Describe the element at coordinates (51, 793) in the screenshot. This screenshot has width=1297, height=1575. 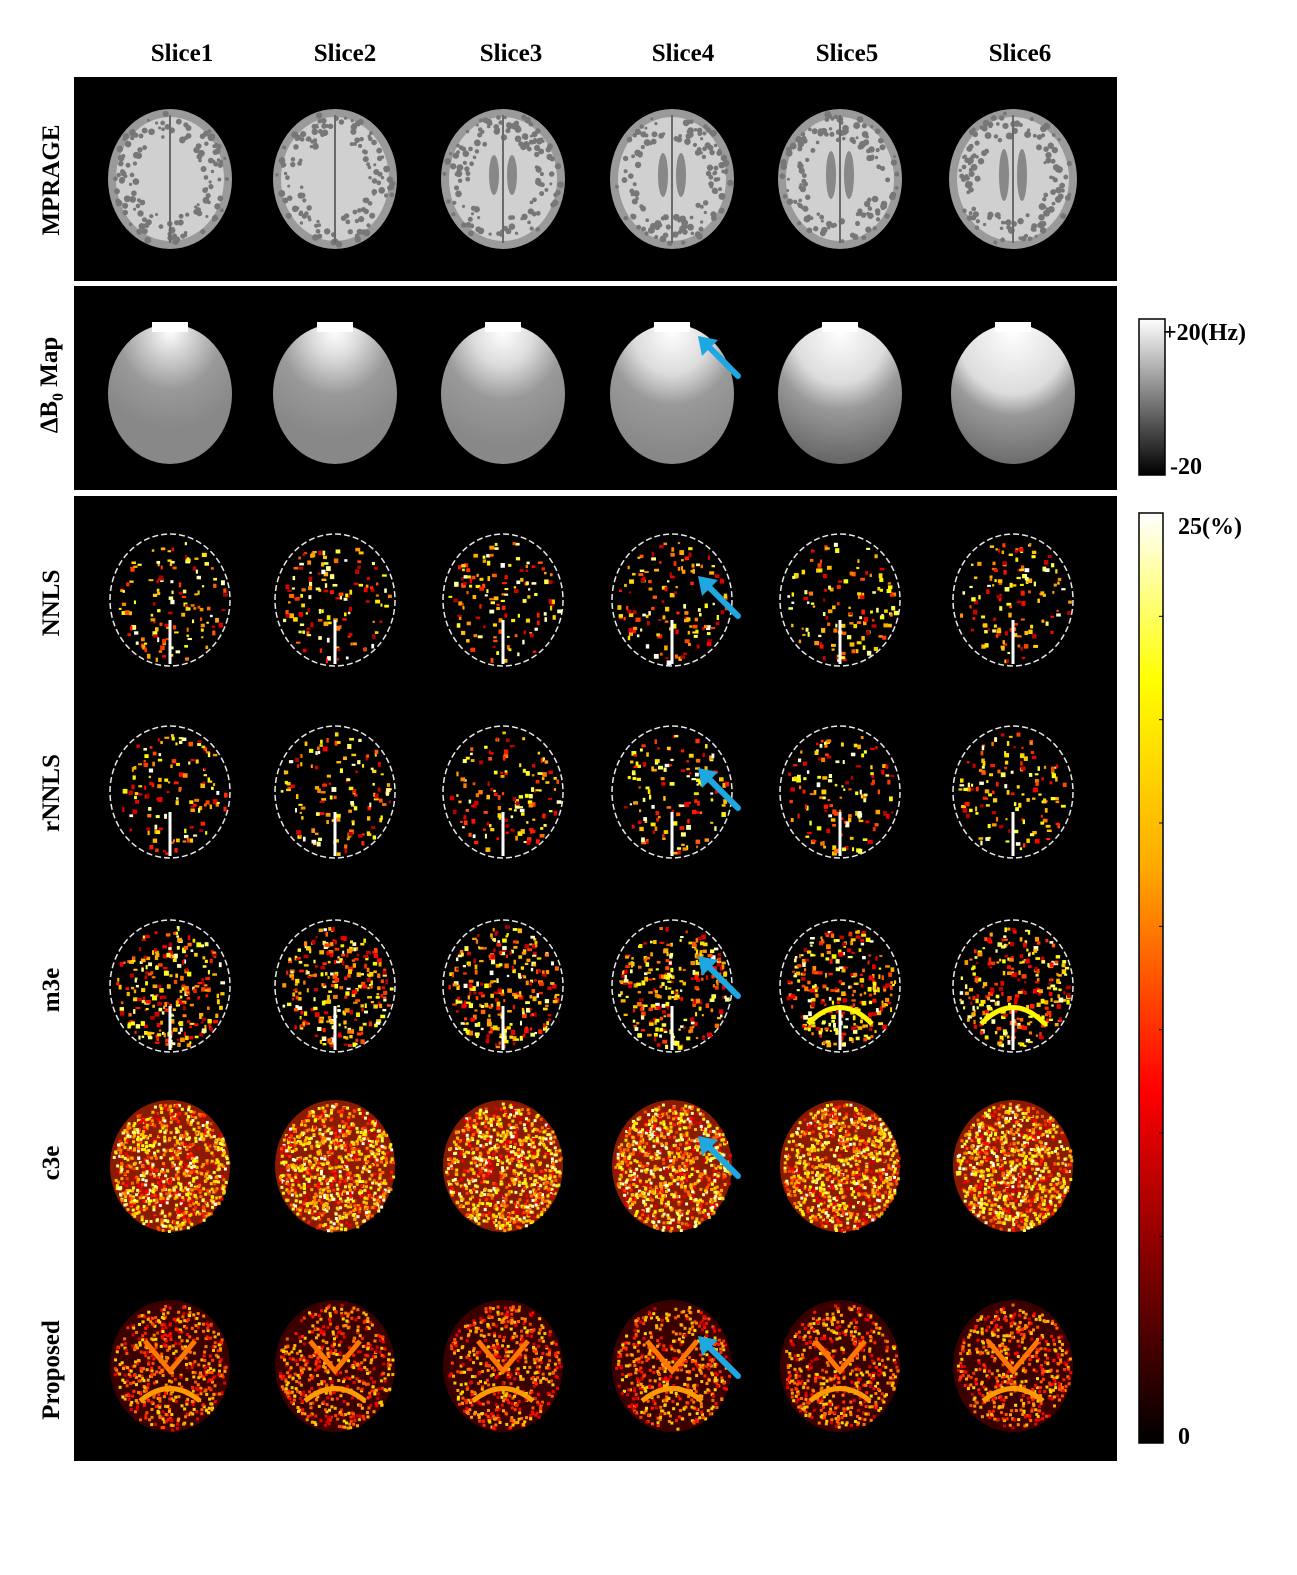
I see `row-label-rnnls: rNNLS` at that location.